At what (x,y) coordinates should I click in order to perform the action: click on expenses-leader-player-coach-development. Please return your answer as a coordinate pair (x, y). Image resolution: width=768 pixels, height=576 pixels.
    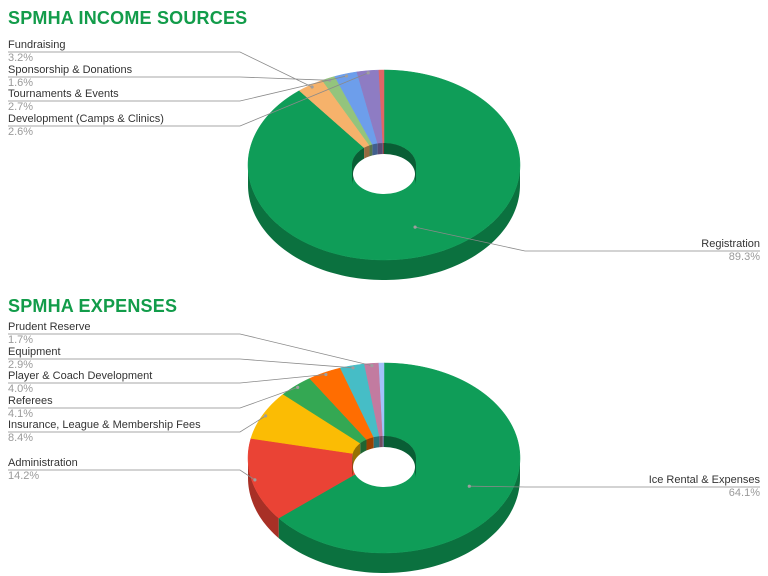
    Looking at the image, I should click on (167, 379).